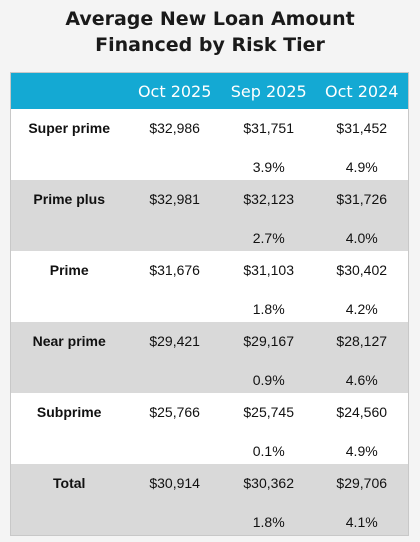 This screenshot has height=542, width=420. What do you see at coordinates (268, 341) in the screenshot?
I see `amount: $29,167` at bounding box center [268, 341].